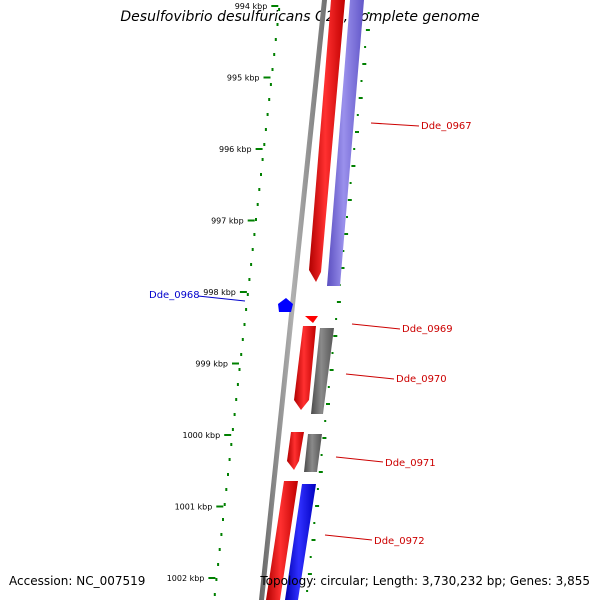  Describe the element at coordinates (211, 364) in the screenshot. I see `kbp-tick-label: 999 kbp` at that location.